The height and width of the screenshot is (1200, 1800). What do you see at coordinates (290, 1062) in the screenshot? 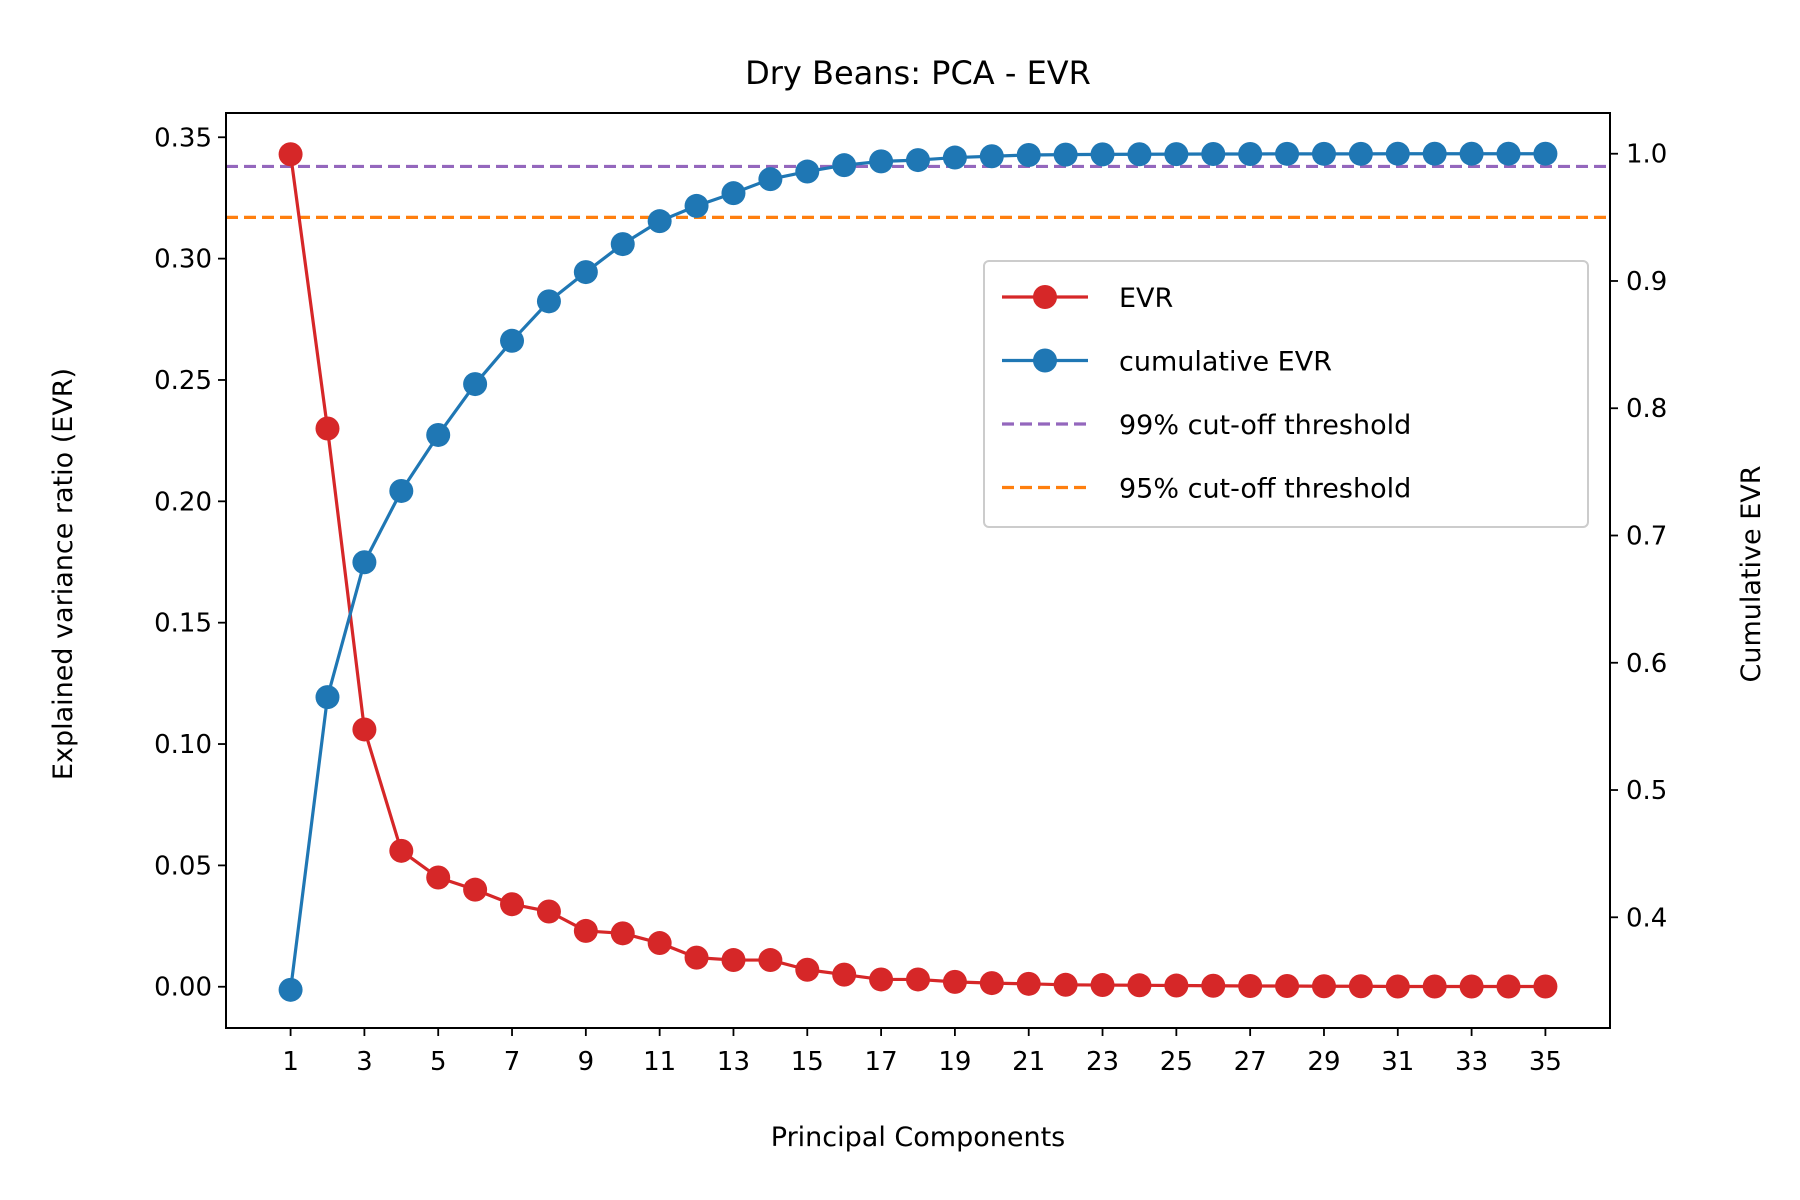
I see `x-tick-label: 1` at bounding box center [290, 1062].